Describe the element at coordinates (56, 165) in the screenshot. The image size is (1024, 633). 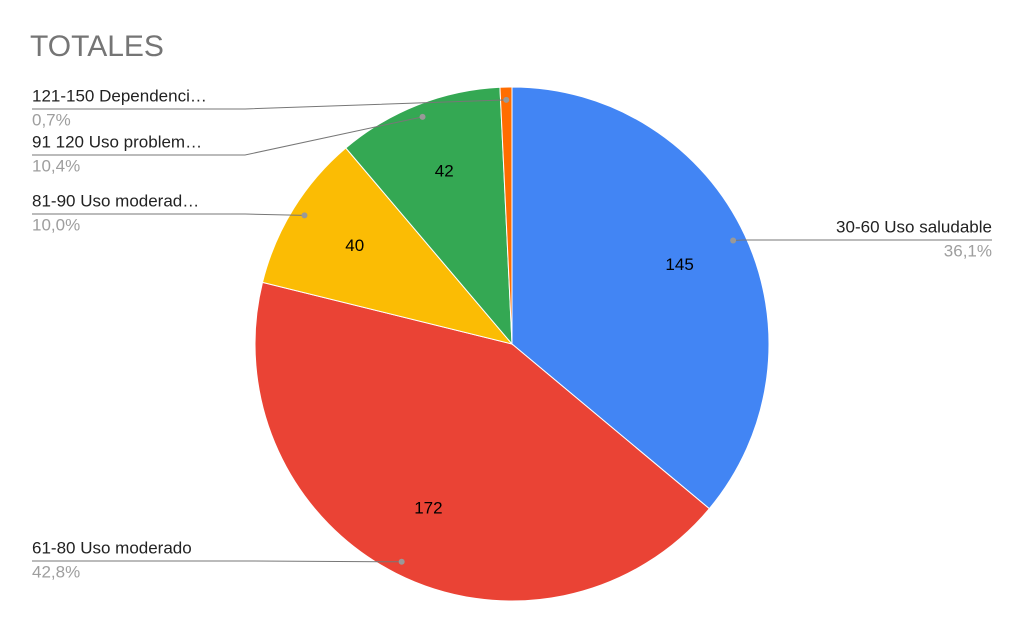
I see `share-label: 10,4%` at that location.